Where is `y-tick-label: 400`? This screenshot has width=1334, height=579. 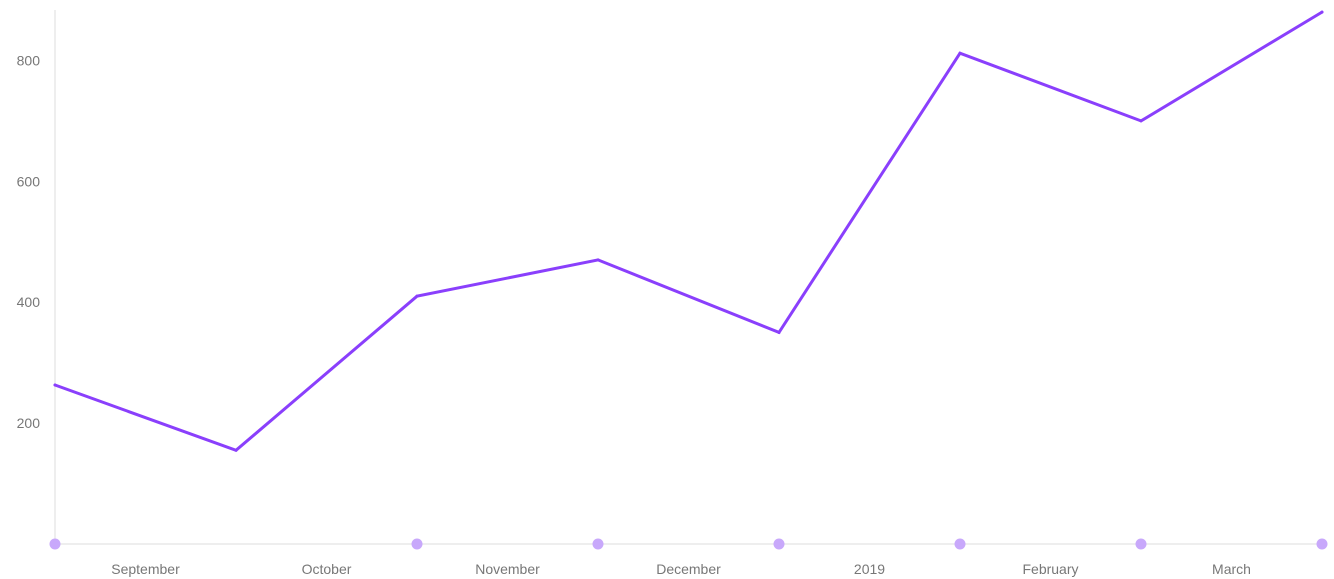
y-tick-label: 400 is located at coordinates (29, 302).